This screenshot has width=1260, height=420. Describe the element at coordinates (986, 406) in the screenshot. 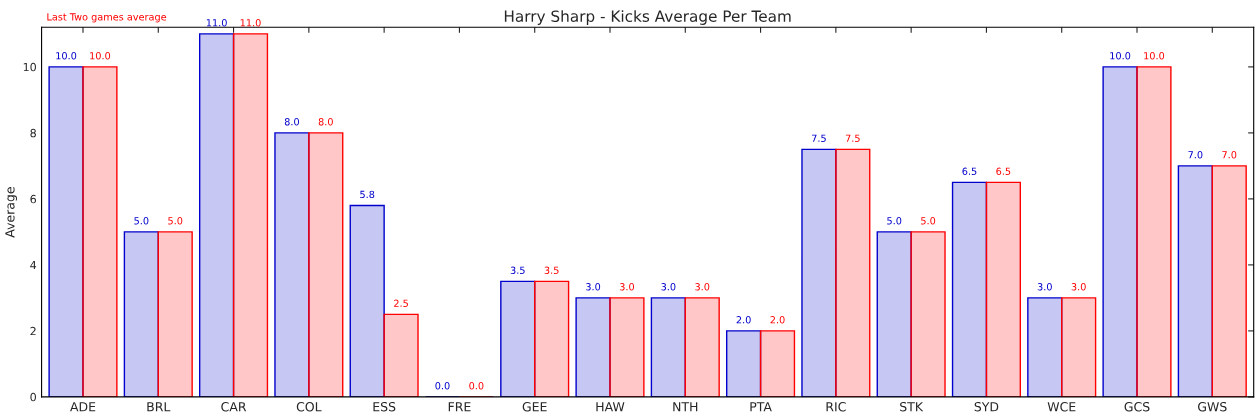

I see `x-tick-label: SYD` at that location.